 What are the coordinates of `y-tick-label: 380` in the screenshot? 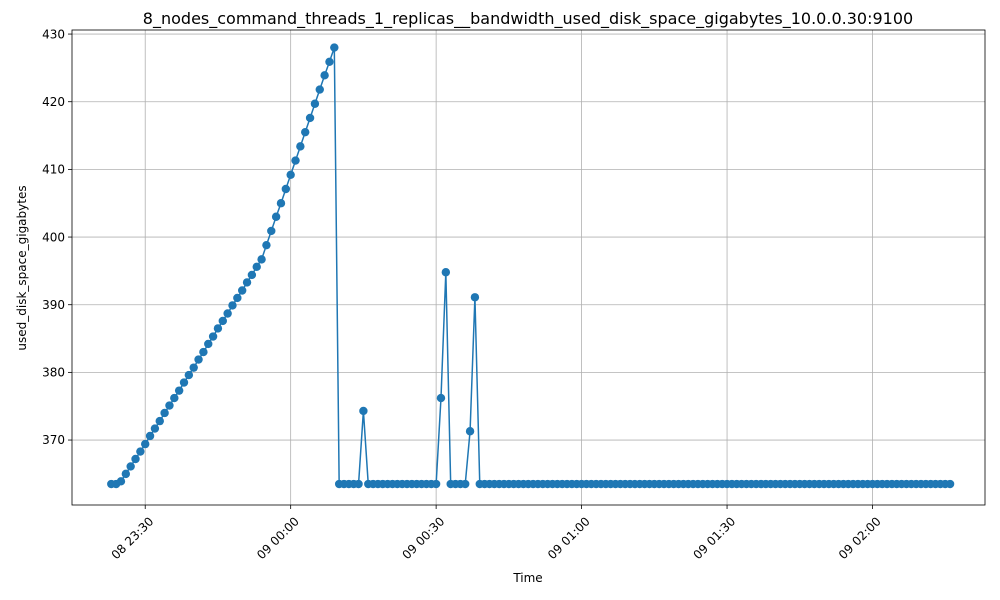 It's located at (53, 373).